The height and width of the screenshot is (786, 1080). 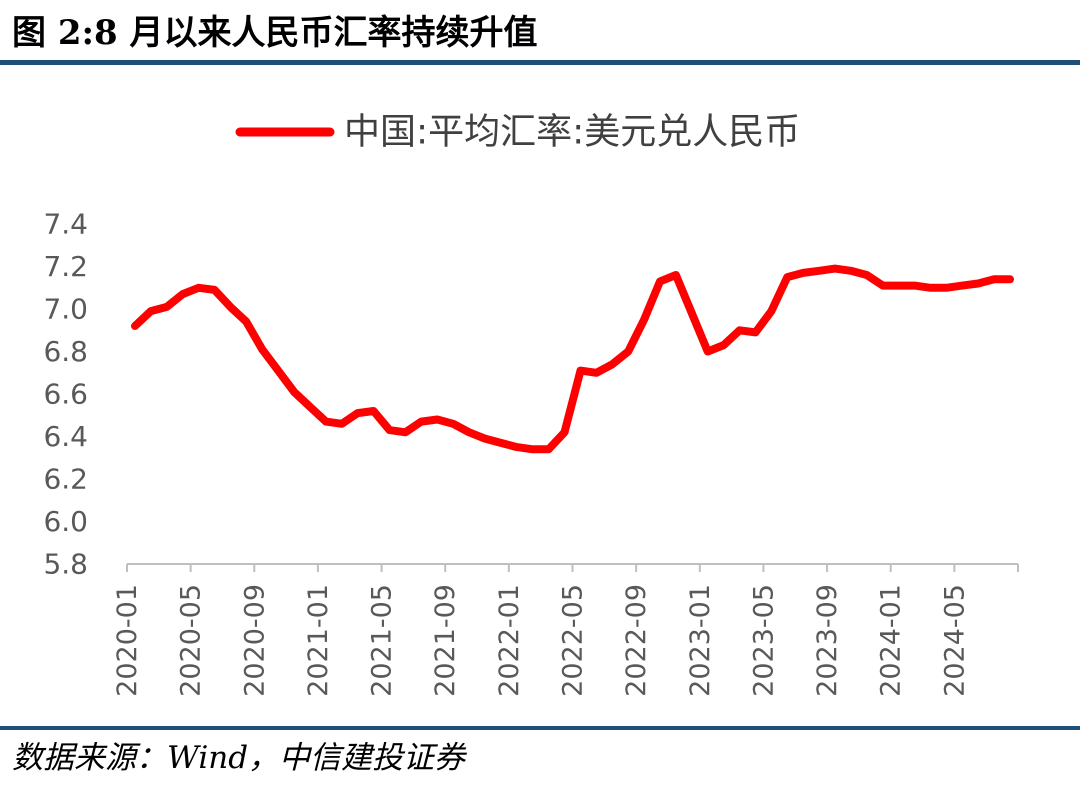 What do you see at coordinates (573, 640) in the screenshot?
I see `x-tick-label: 2022-05` at bounding box center [573, 640].